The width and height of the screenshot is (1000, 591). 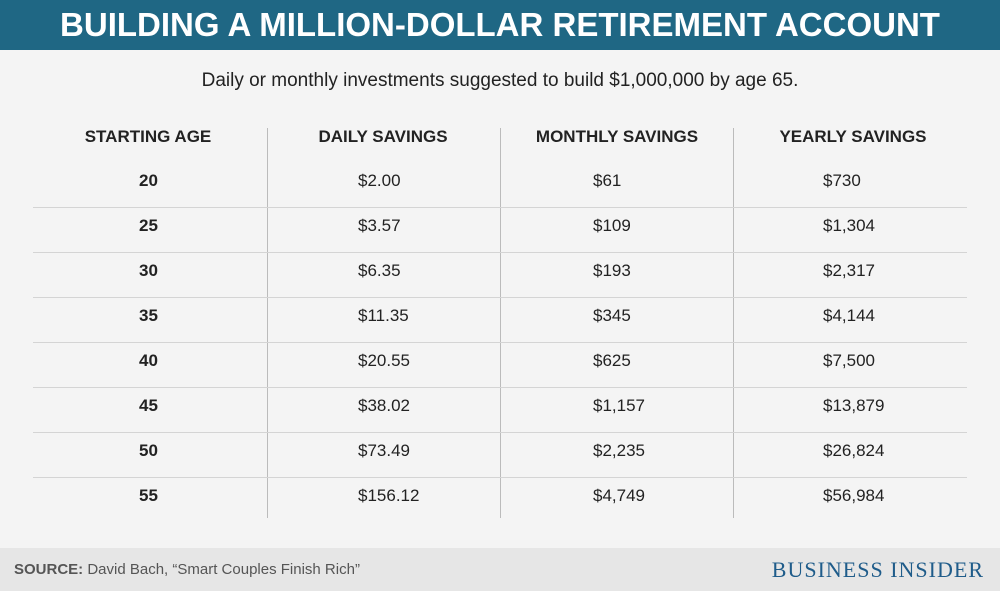 I want to click on value-cell: $26,824, so click(x=854, y=450).